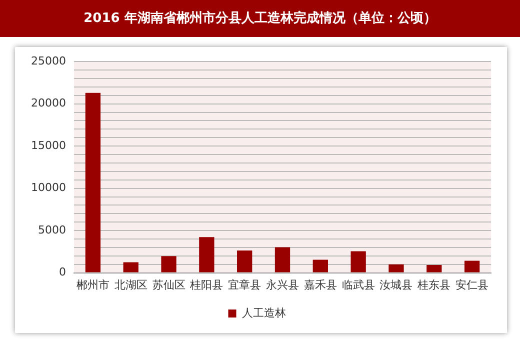  What do you see at coordinates (396, 285) in the screenshot?
I see `x-tick-label: 汝城县` at bounding box center [396, 285].